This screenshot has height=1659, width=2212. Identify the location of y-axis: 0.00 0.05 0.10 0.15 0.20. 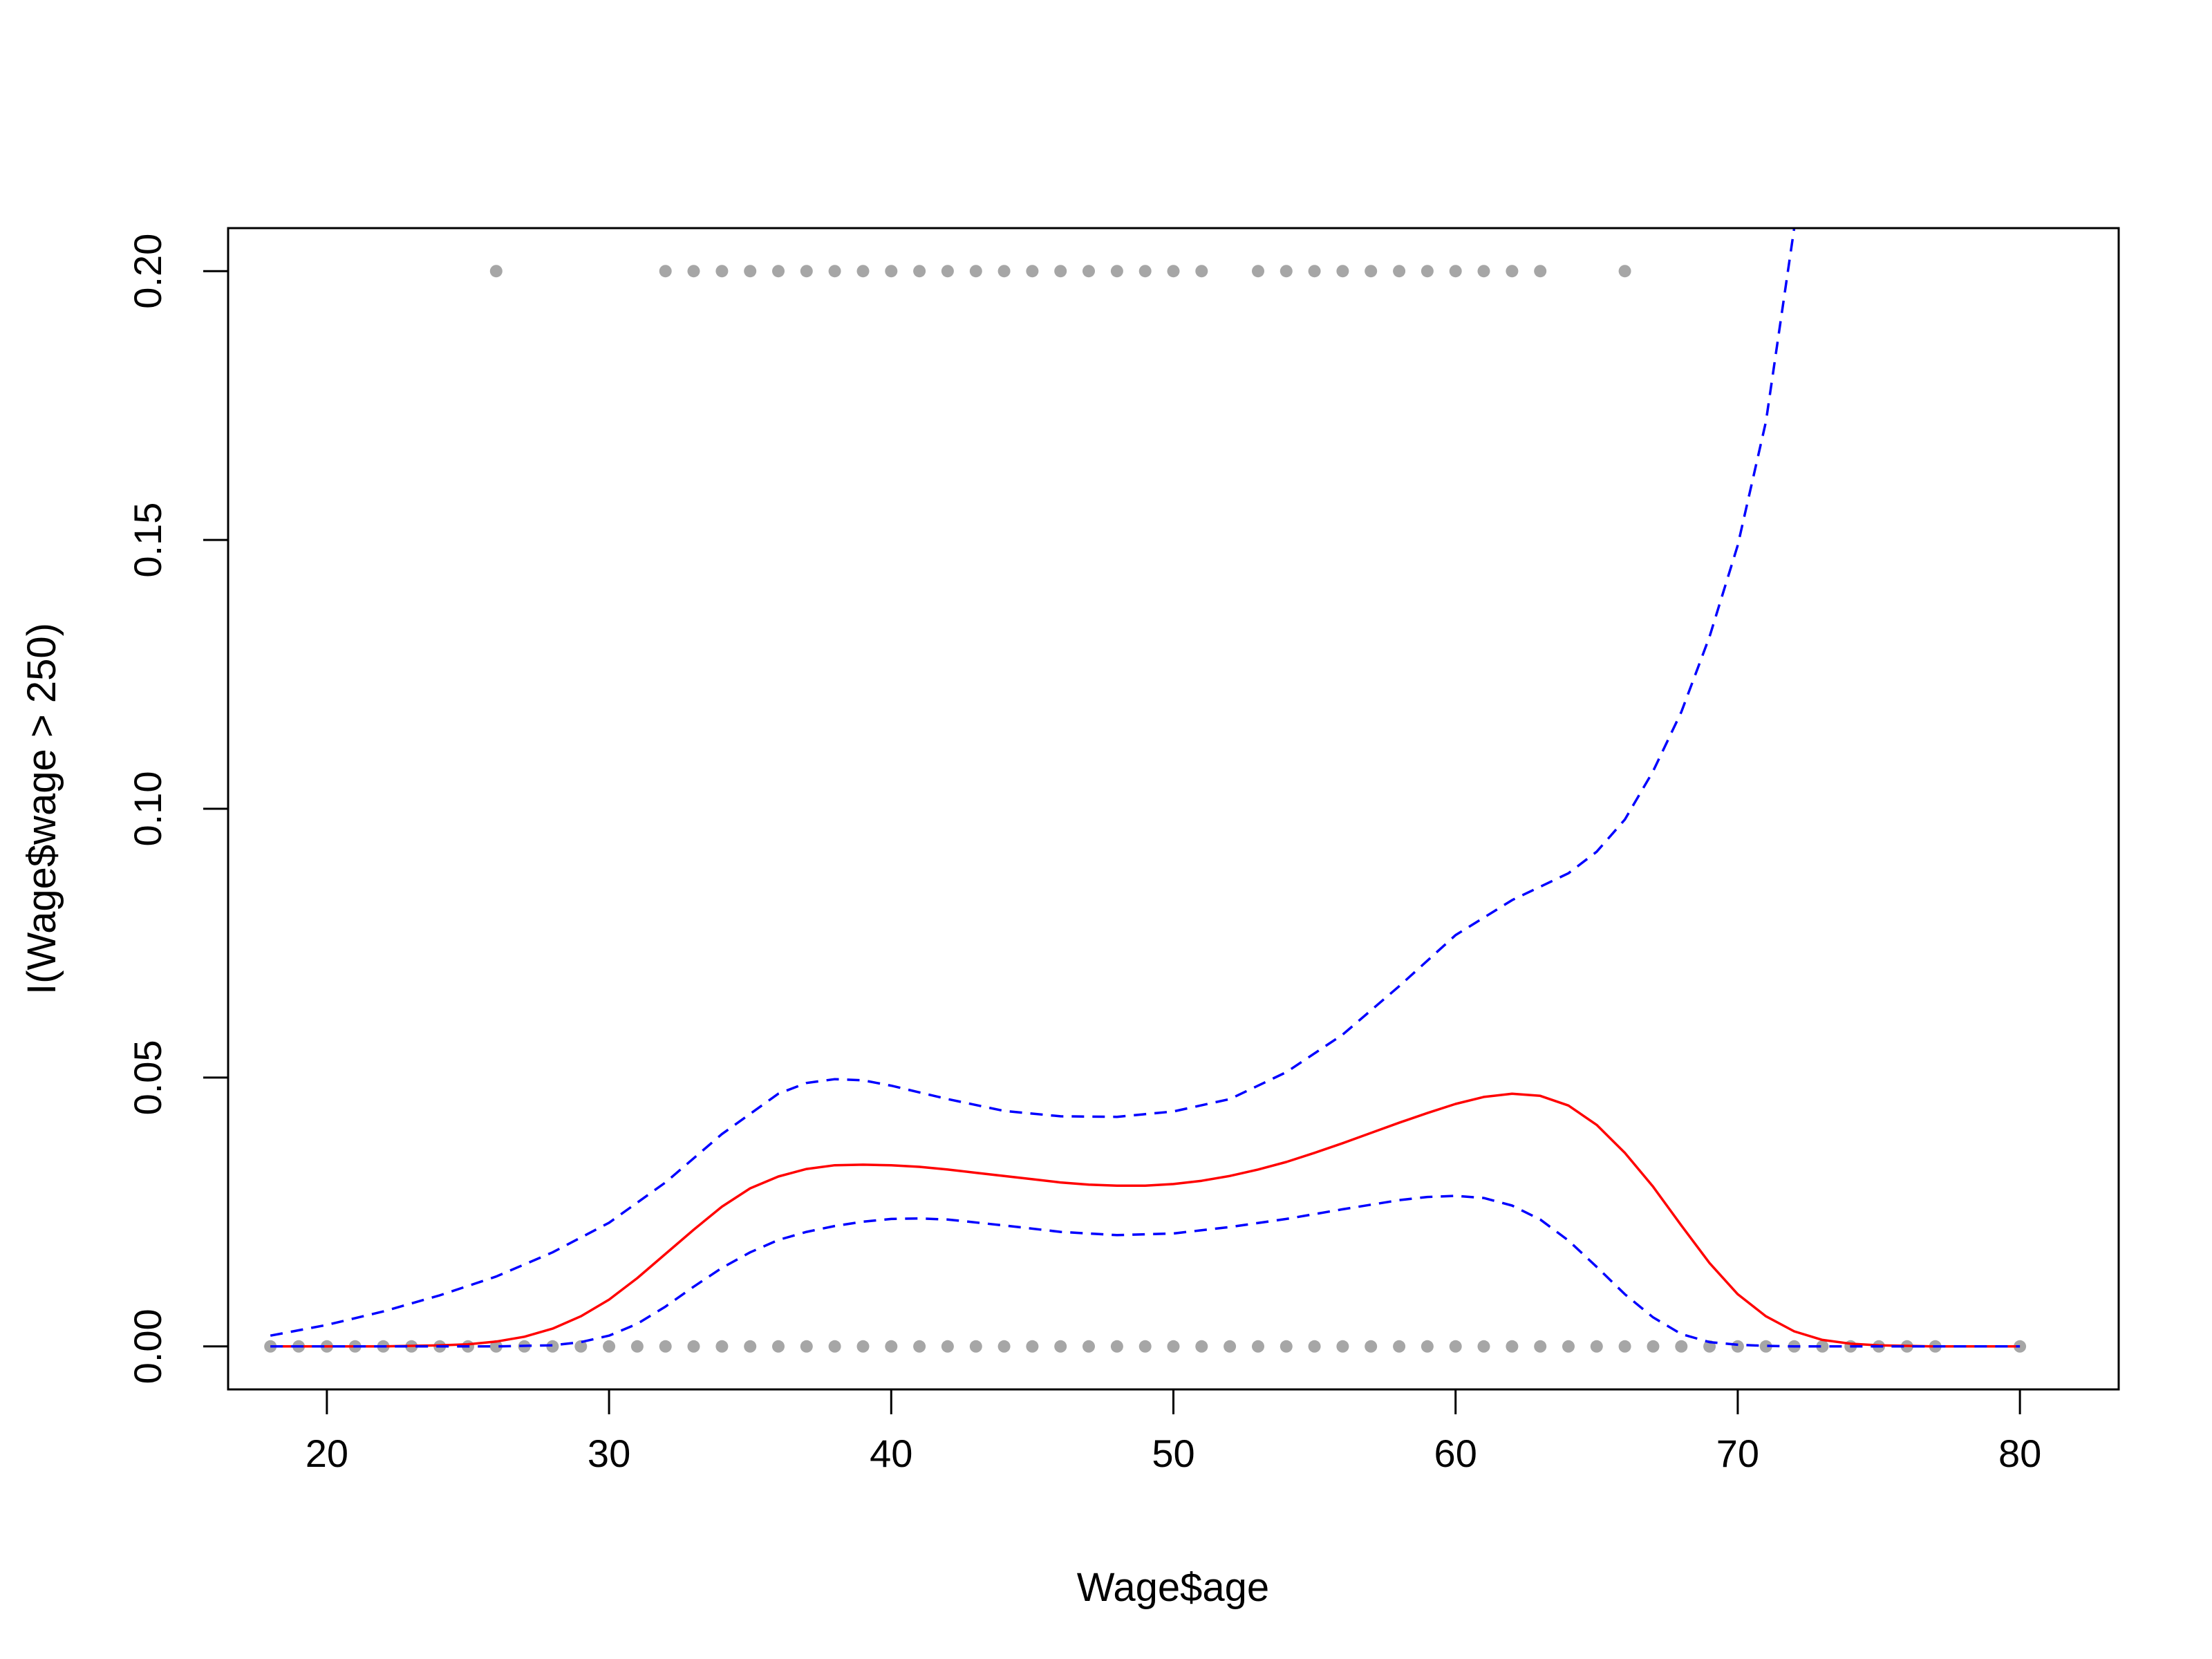
(177, 809).